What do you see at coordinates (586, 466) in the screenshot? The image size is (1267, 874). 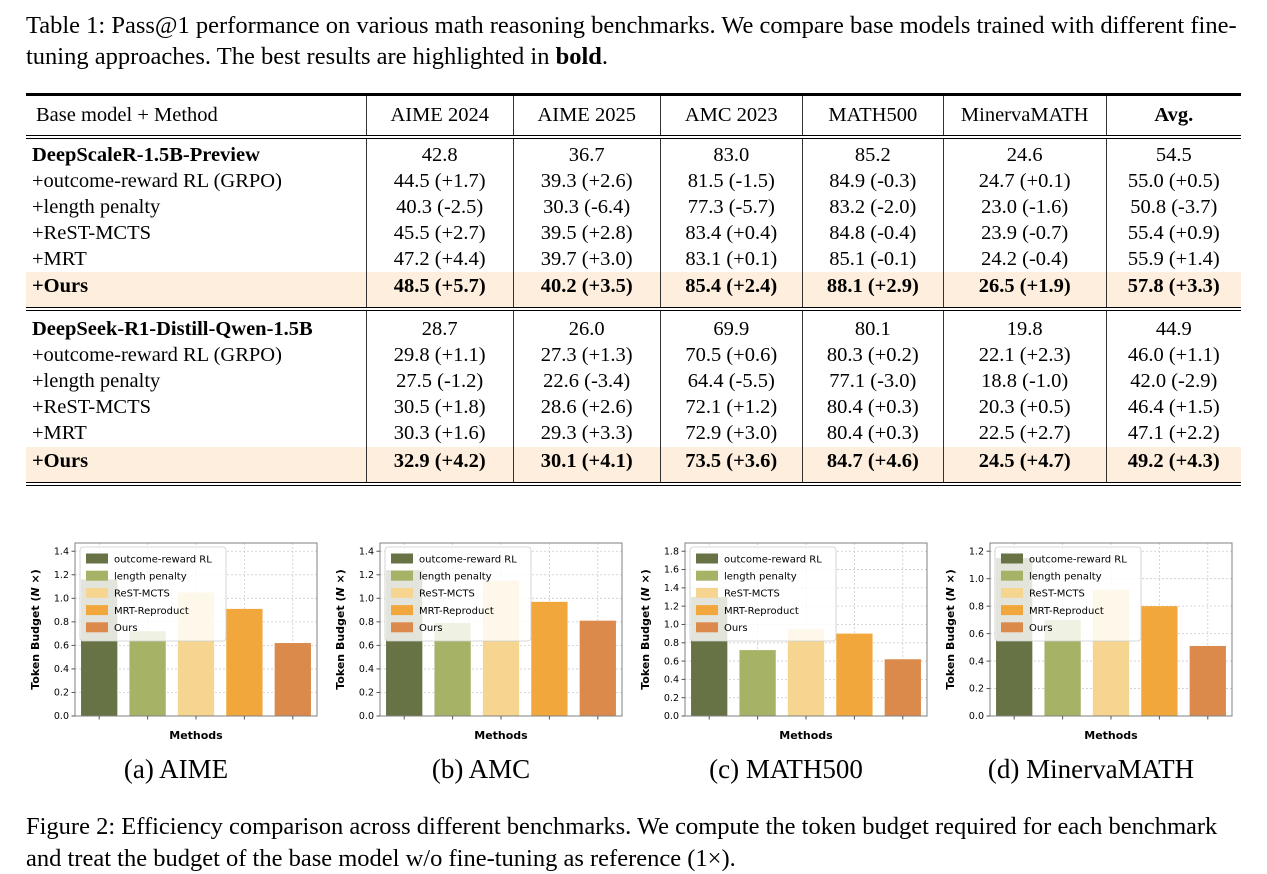 I see `value-cell: 30.1 (+4.1)` at bounding box center [586, 466].